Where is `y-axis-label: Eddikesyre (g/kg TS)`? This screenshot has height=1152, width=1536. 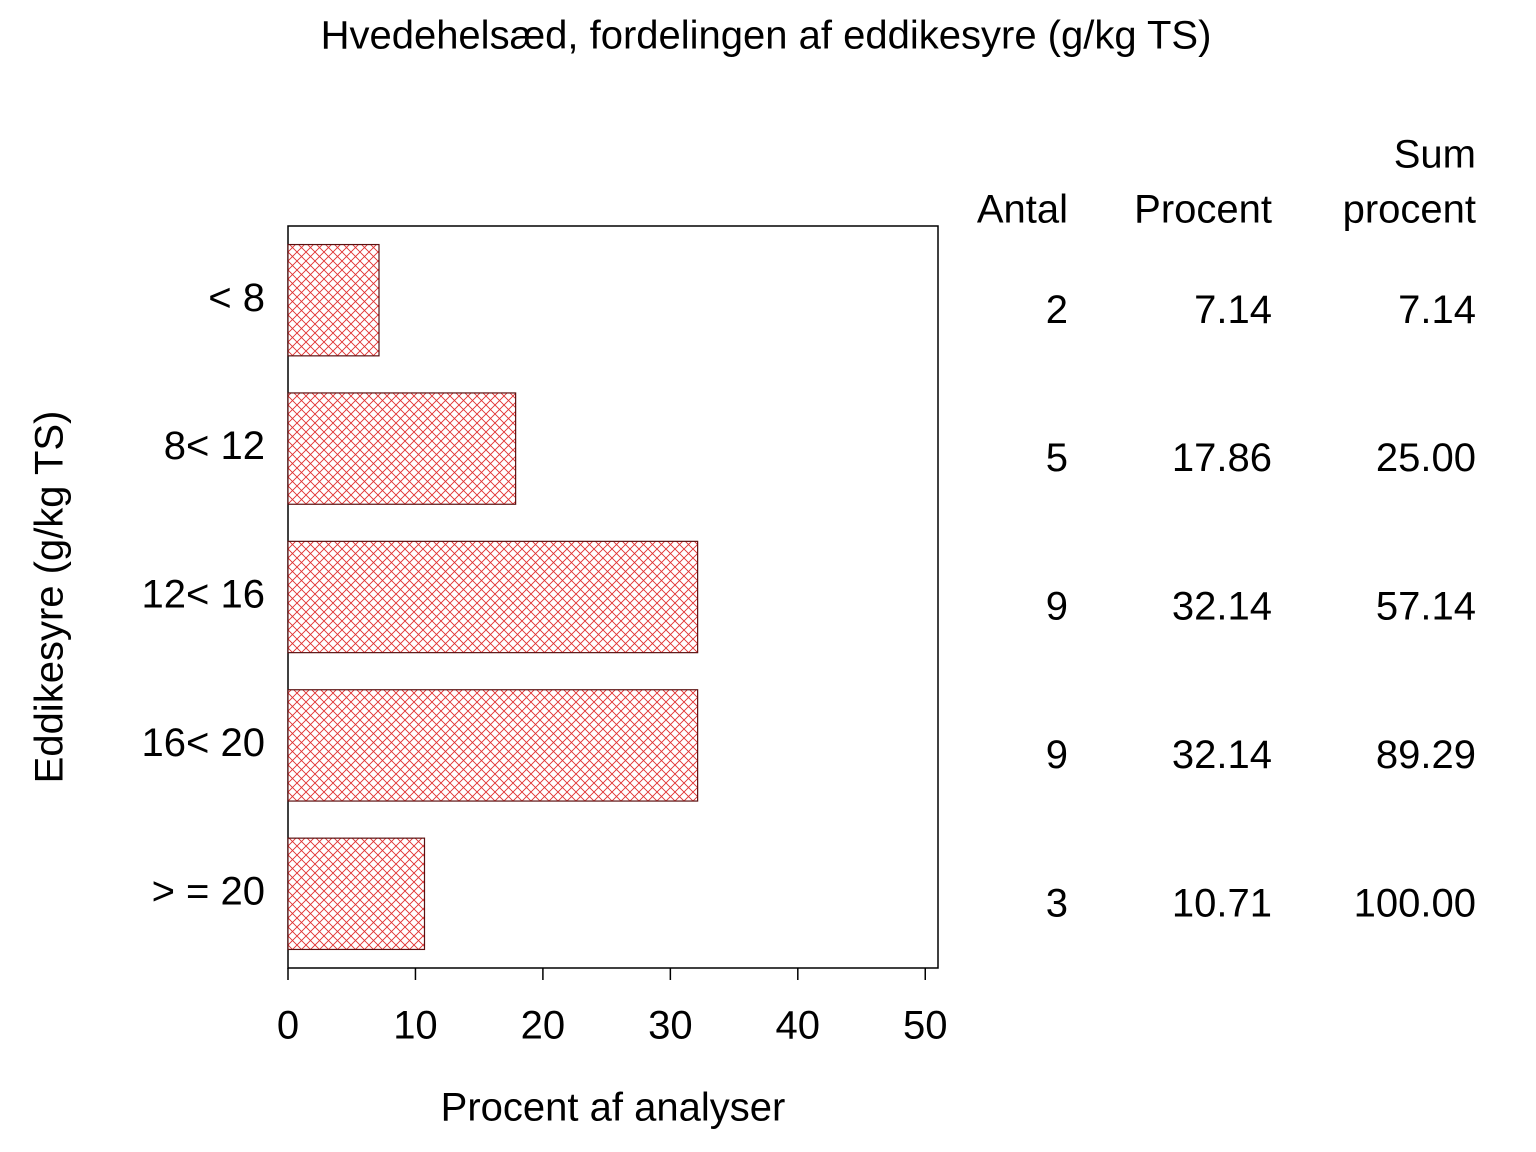
y-axis-label: Eddikesyre (g/kg TS) is located at coordinates (50, 597).